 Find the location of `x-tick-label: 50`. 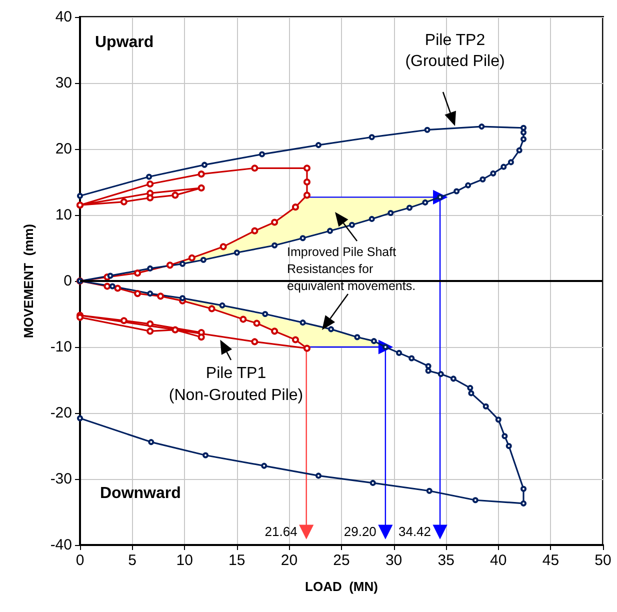

x-tick-label: 50 is located at coordinates (603, 560).